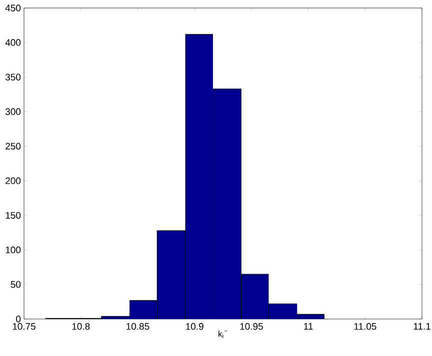 The height and width of the screenshot is (356, 432). I want to click on x-tick-label: 10.8, so click(81, 326).